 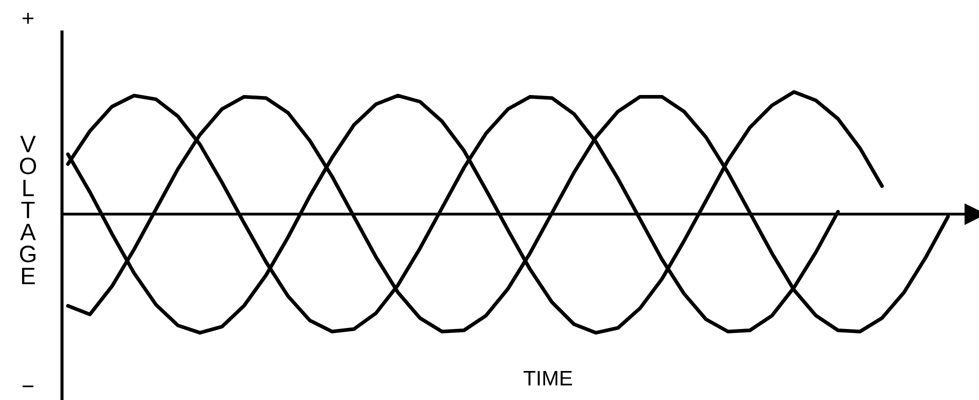 What do you see at coordinates (548, 378) in the screenshot?
I see `x-axis-title: TIME` at bounding box center [548, 378].